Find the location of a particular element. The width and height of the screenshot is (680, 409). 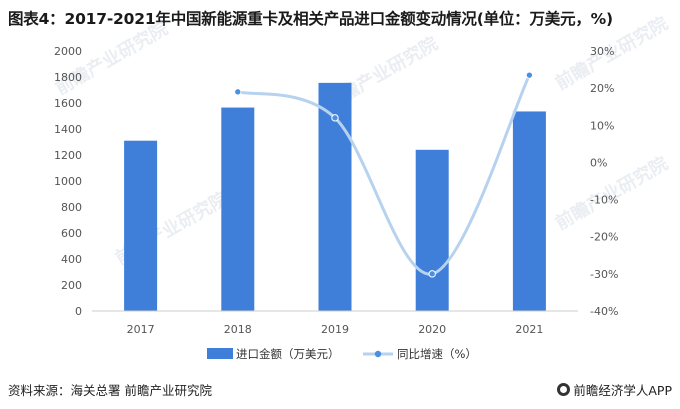

y-left-tick-label: 1400 is located at coordinates (68, 129).